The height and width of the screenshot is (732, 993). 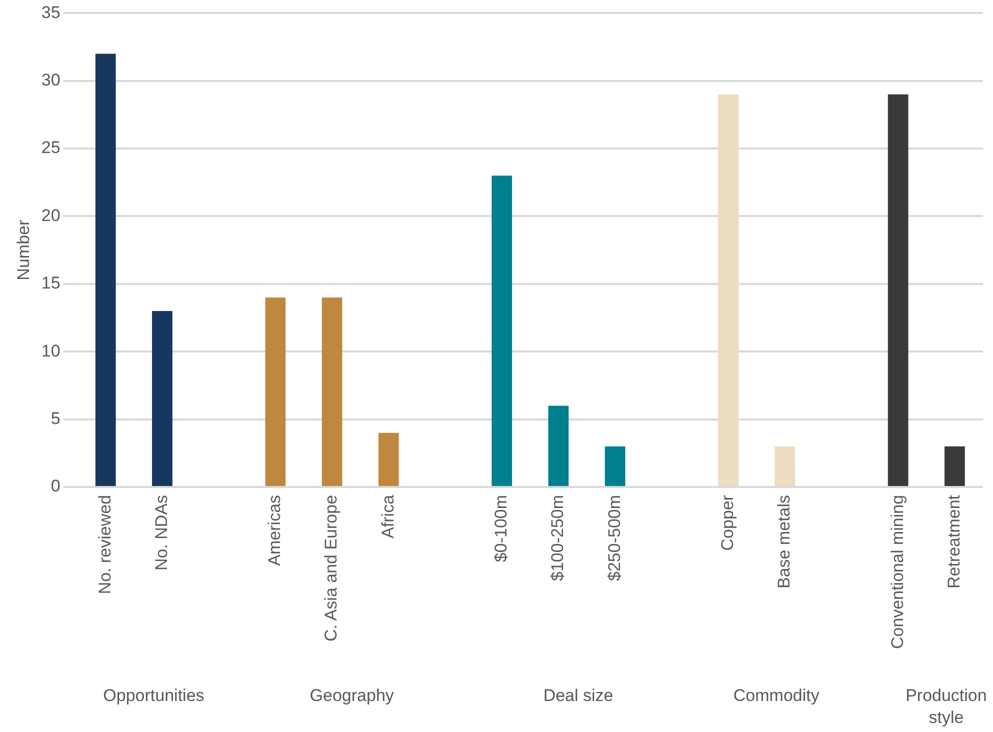 I want to click on x-tick-label: $100-250m, so click(x=558, y=537).